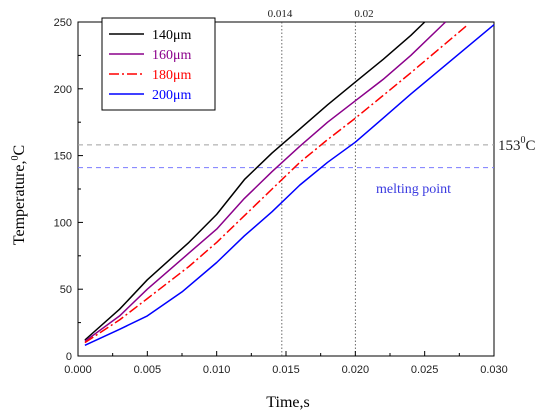 The image size is (550, 417). Describe the element at coordinates (63, 157) in the screenshot. I see `y-tick-label: 150` at that location.